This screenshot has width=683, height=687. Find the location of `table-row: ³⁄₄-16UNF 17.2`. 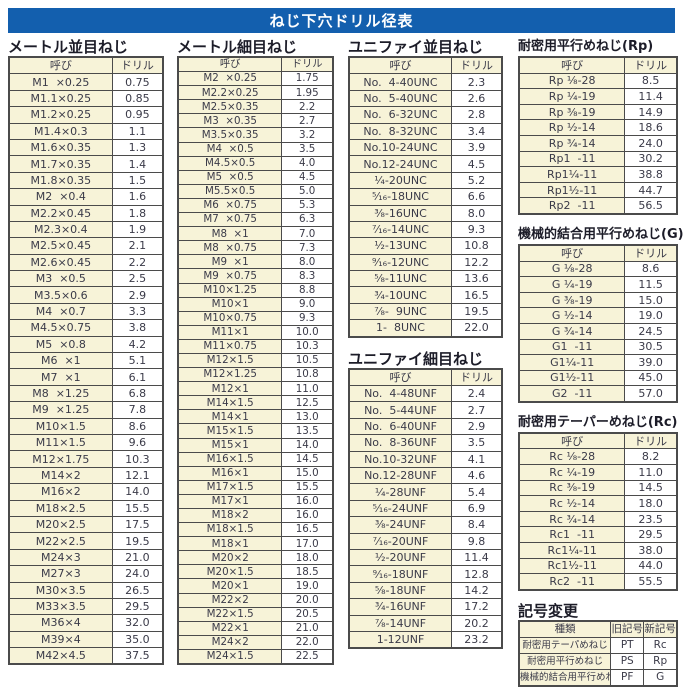

table-row: ³⁄₄-16UNF 17.2 is located at coordinates (425, 607).